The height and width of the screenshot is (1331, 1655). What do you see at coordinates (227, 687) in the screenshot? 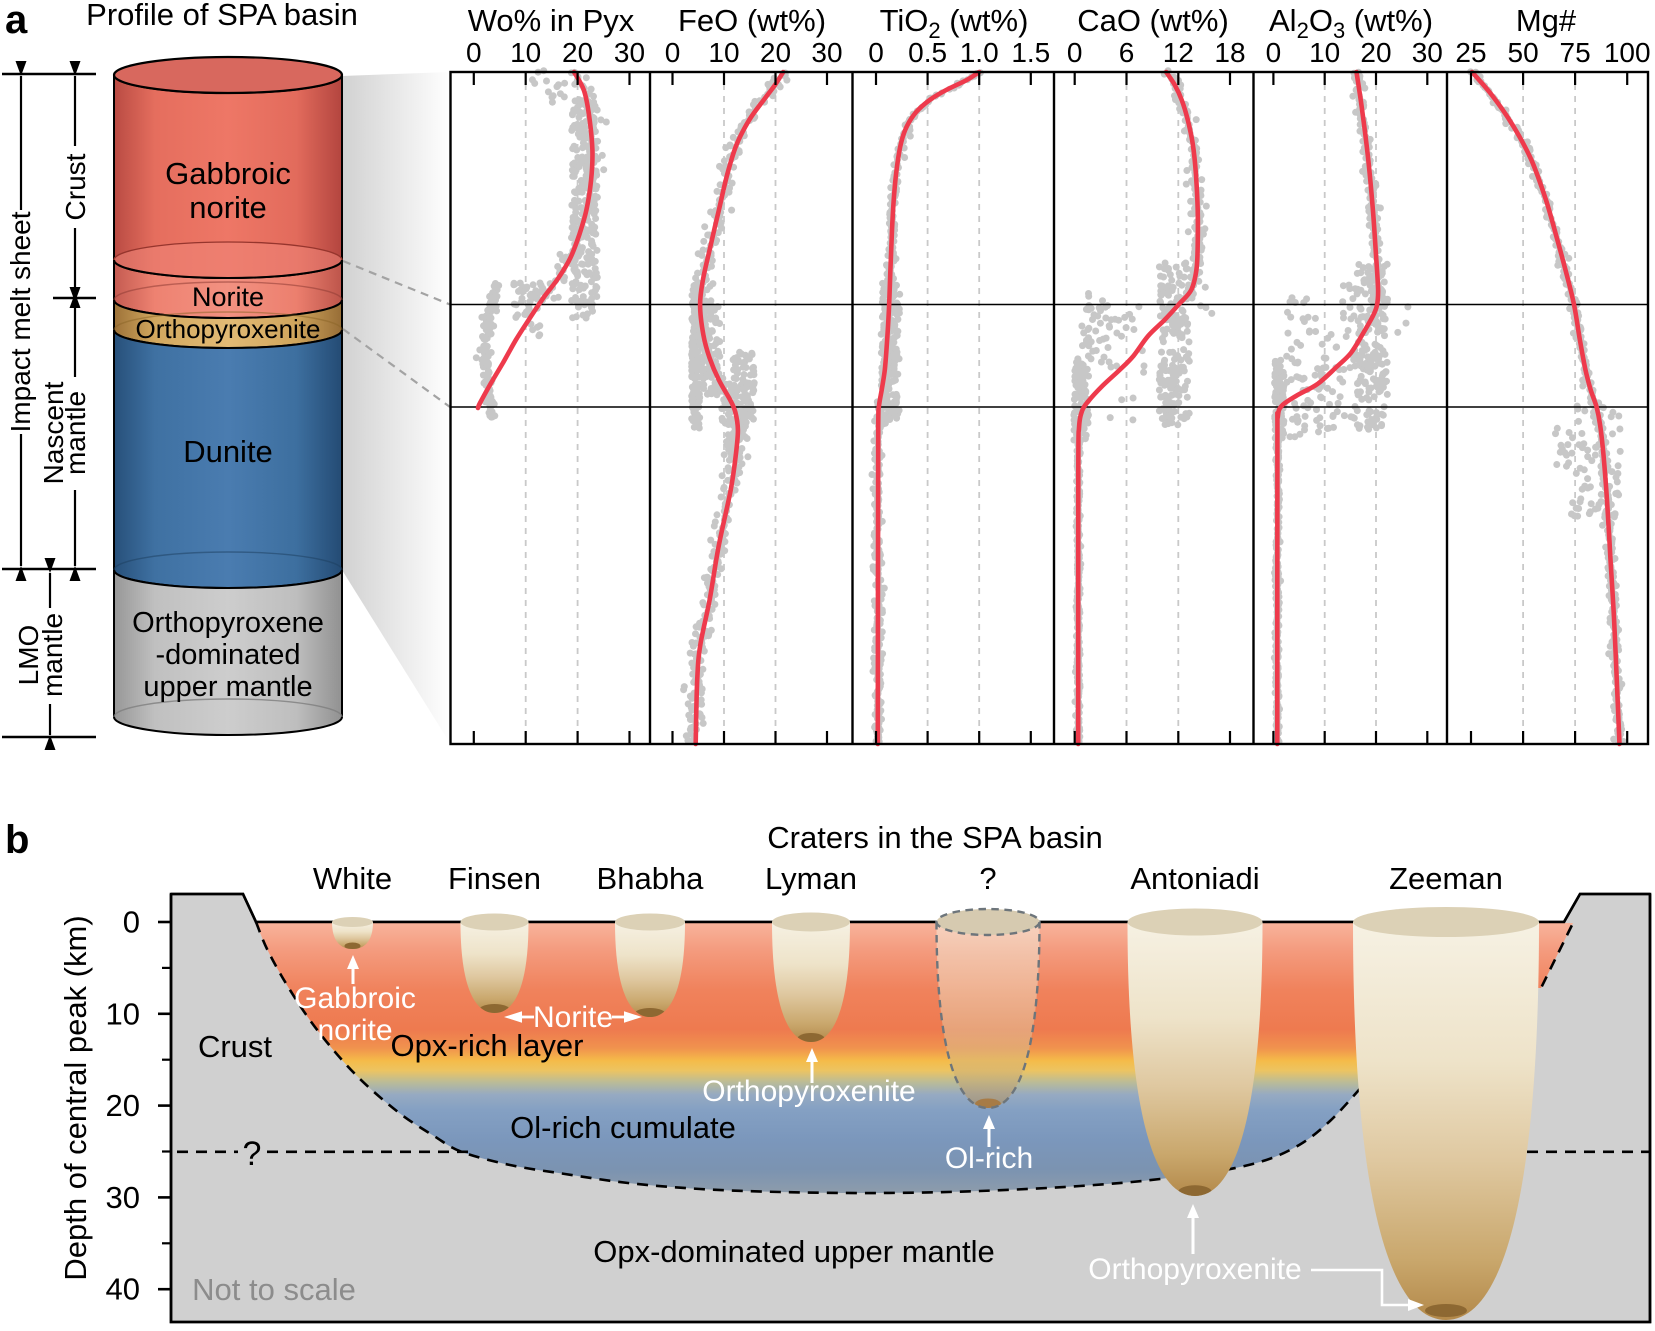
I see `svg-text: upper mantle` at bounding box center [227, 687].